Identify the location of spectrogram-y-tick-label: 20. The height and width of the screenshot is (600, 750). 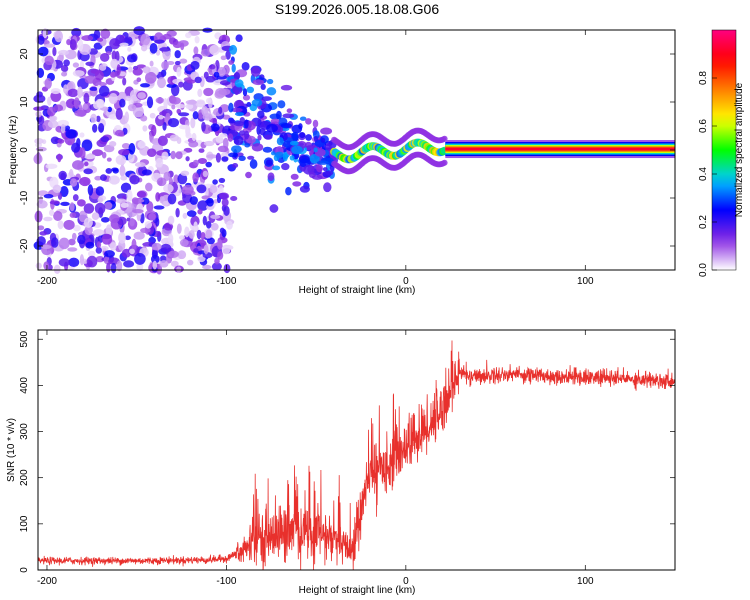
(24, 54).